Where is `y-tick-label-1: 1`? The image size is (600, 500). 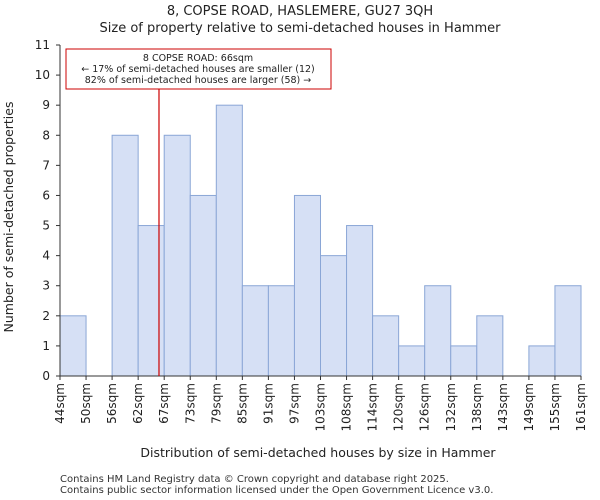
y-tick-label-1: 1 is located at coordinates (46, 346).